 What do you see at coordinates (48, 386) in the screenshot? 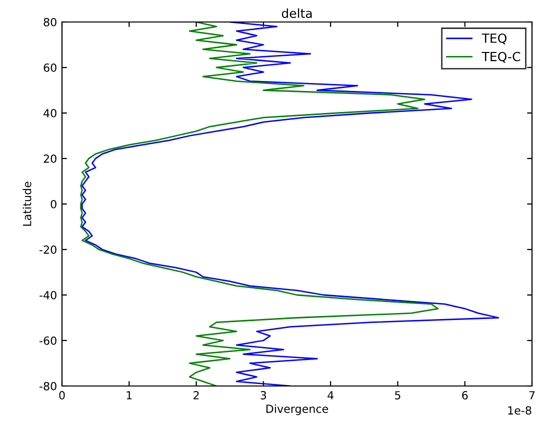
I see `y-tick-label: -80` at bounding box center [48, 386].